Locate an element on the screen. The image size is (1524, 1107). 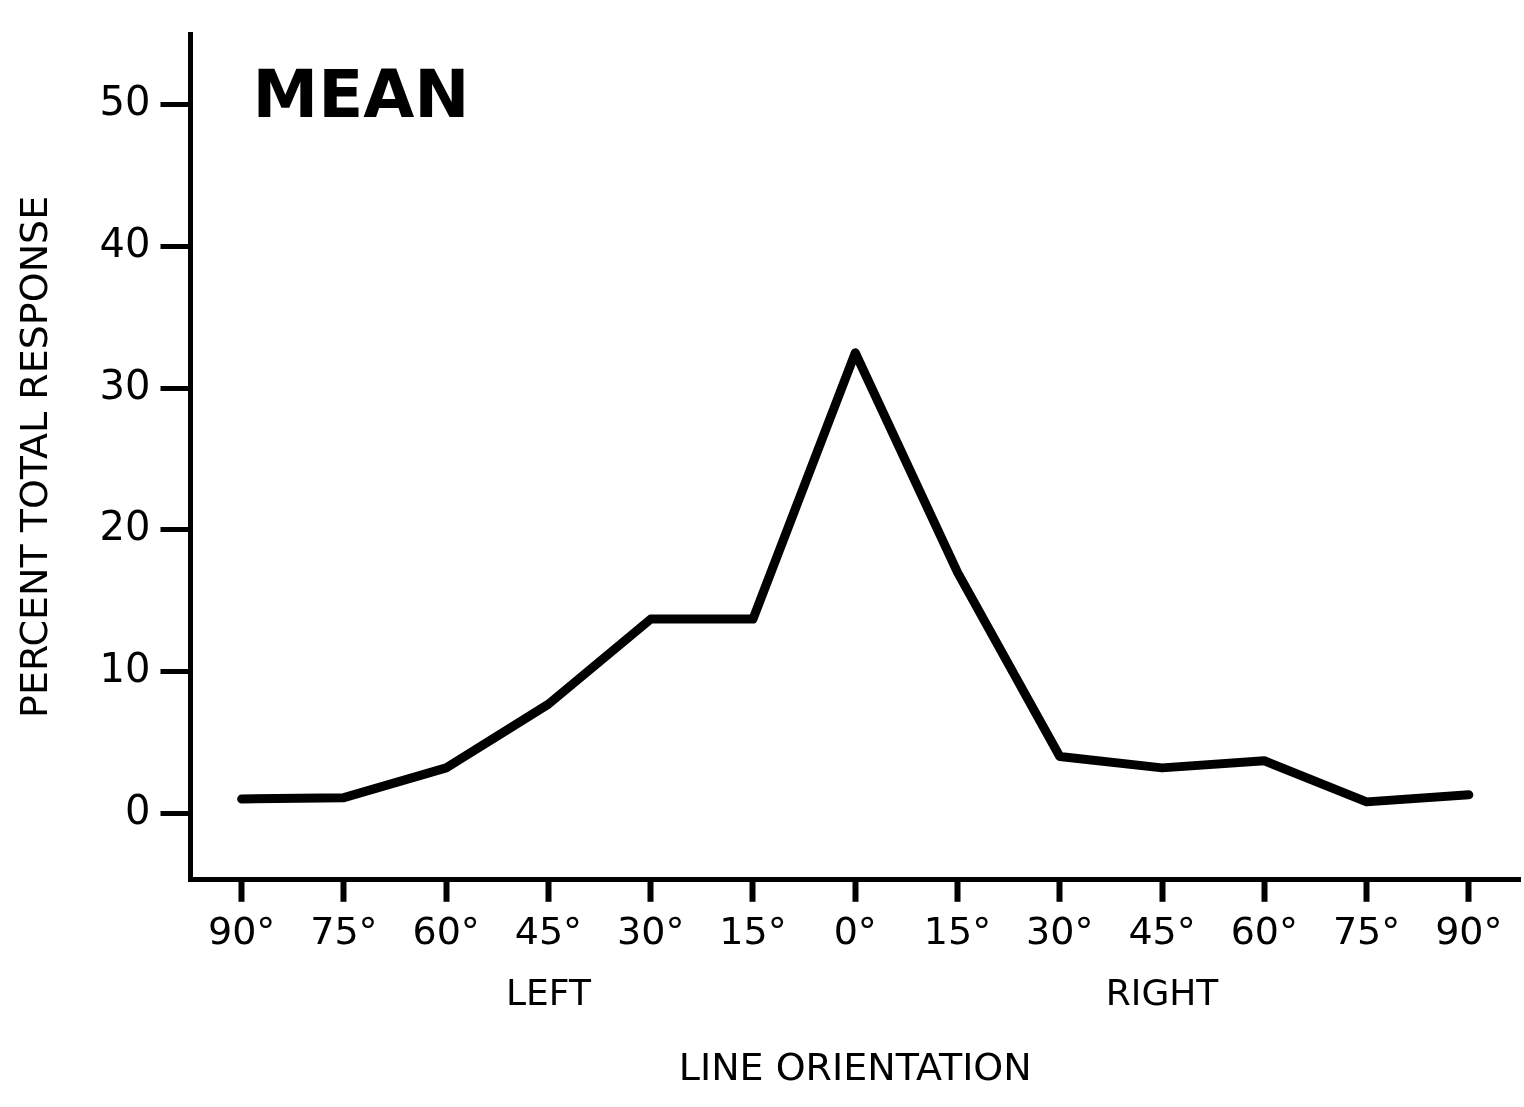
chart-title: MEAN is located at coordinates (361, 94).